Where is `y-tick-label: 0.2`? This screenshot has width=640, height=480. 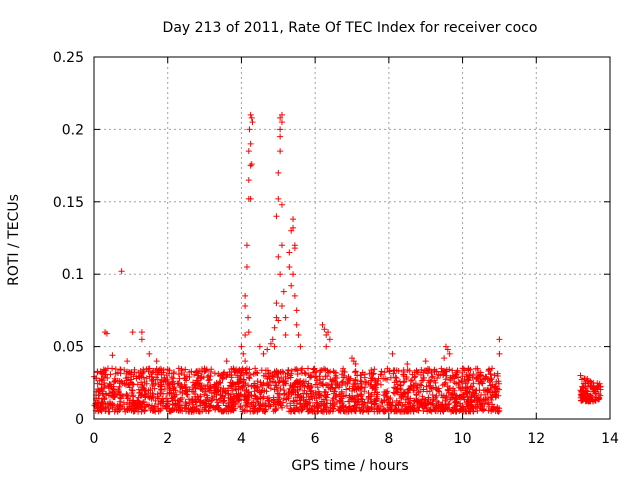
y-tick-label: 0.2 is located at coordinates (73, 130).